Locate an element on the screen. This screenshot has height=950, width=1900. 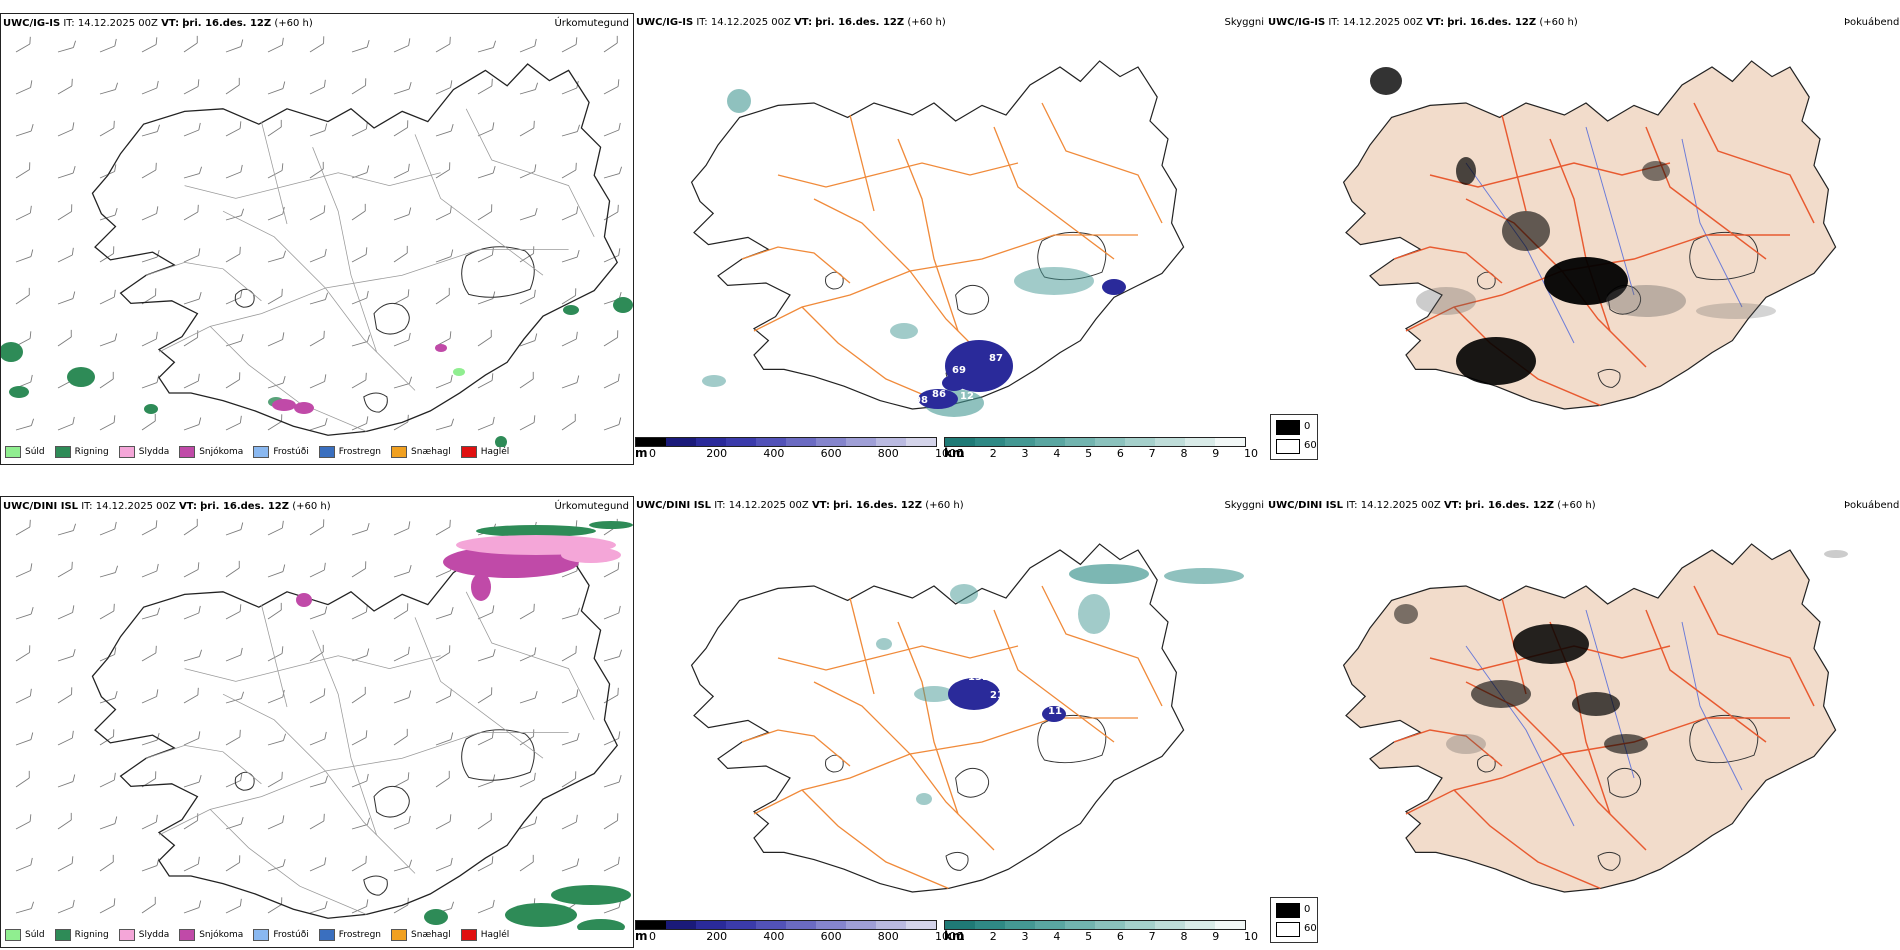
sleet-area is located at coordinates (591, 555).